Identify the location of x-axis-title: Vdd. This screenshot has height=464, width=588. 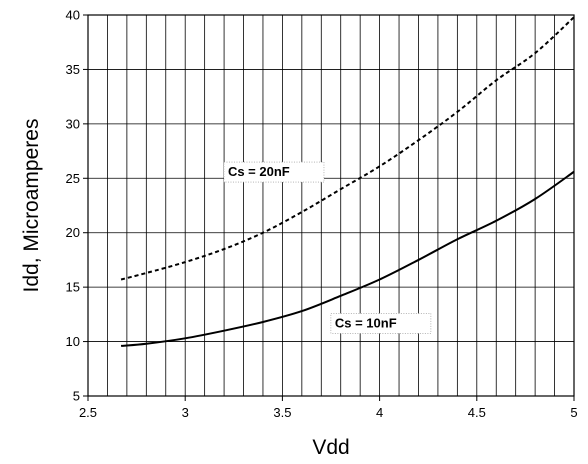
(330, 447).